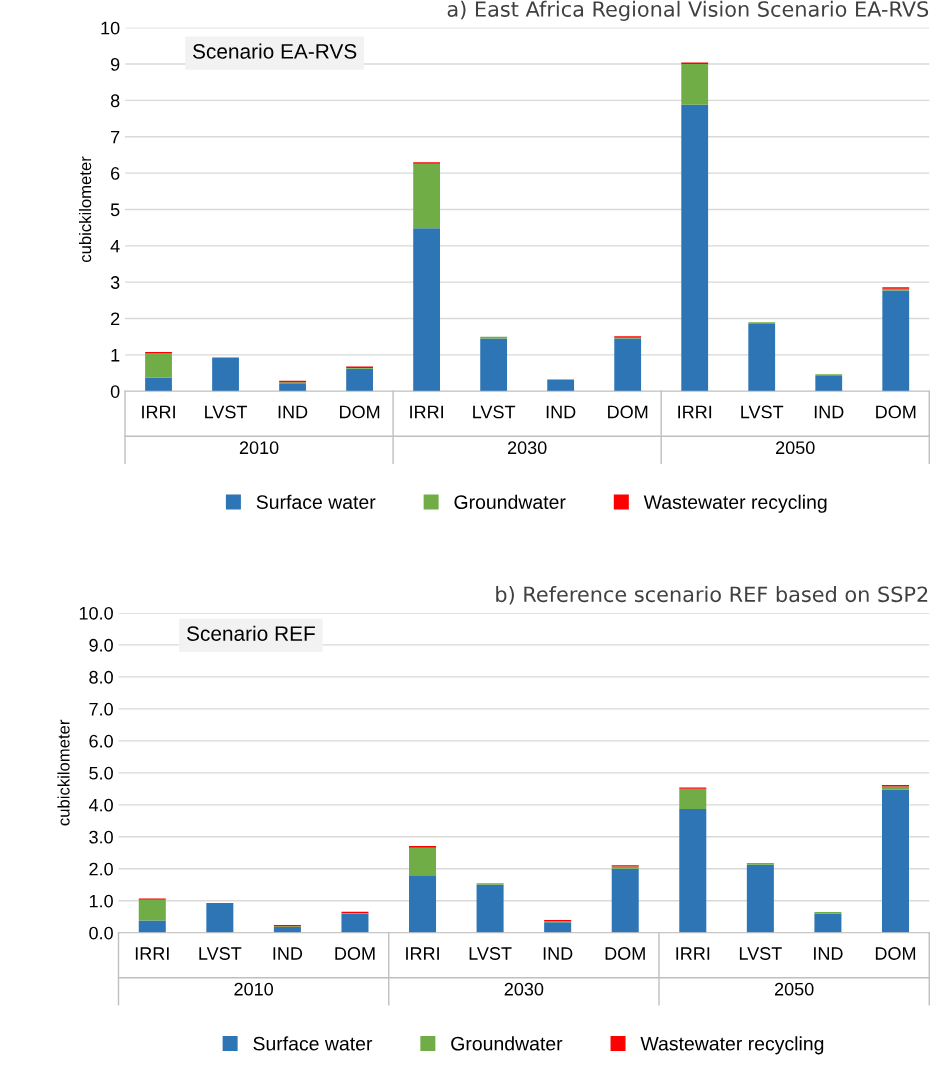  What do you see at coordinates (101, 837) in the screenshot?
I see `y-tick-label: 3.0` at bounding box center [101, 837].